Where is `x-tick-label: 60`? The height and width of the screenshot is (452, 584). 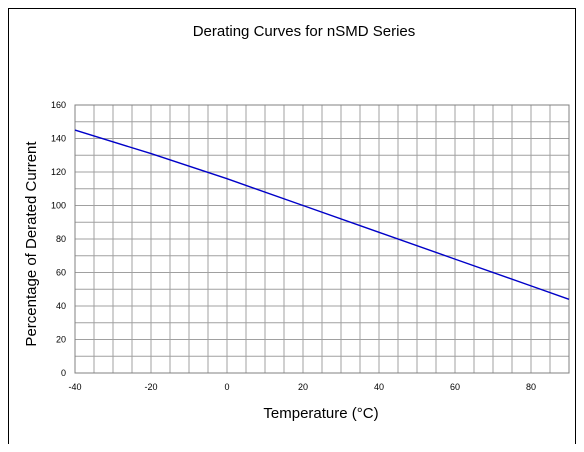
x-tick-label: 60 is located at coordinates (455, 387).